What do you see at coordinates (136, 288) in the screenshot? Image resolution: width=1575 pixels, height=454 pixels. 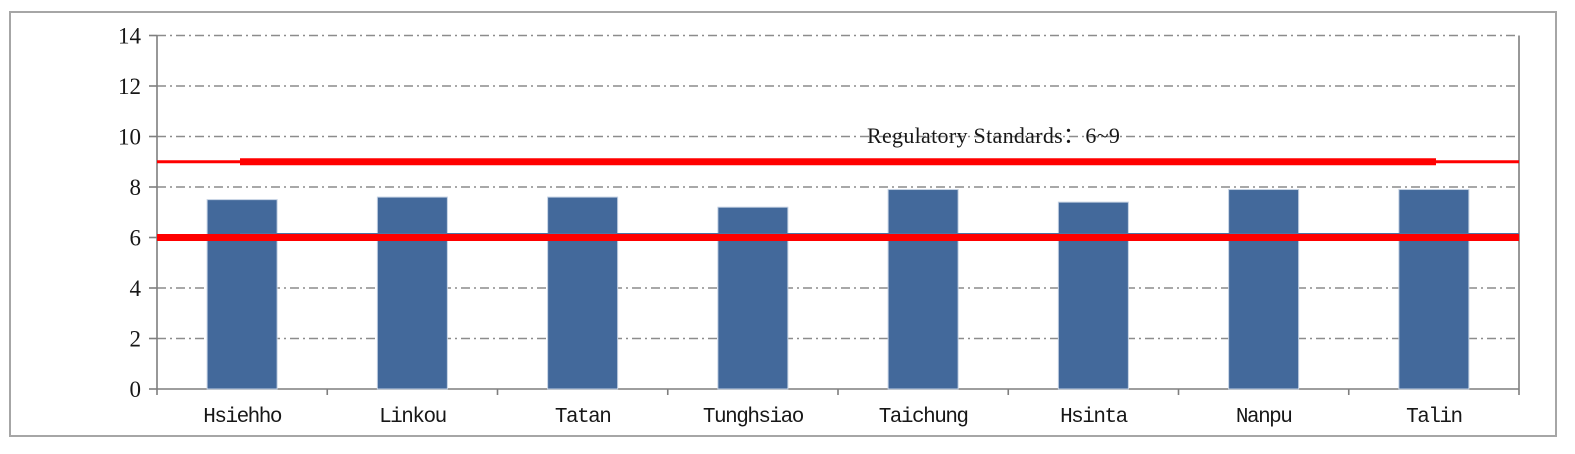 I see `y-tick-label-4: 4` at bounding box center [136, 288].